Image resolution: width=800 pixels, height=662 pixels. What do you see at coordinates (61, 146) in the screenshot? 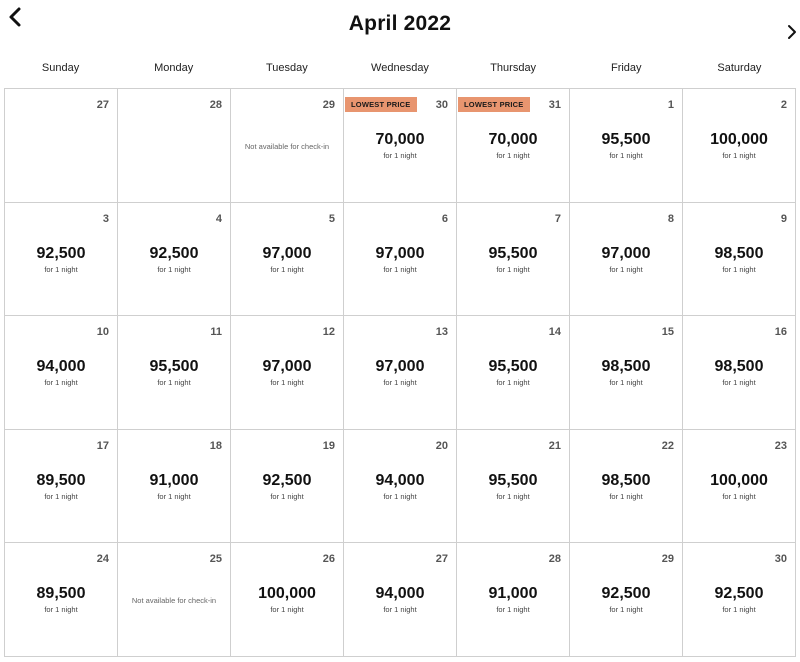
I see `calendar-day-cell: 27` at bounding box center [61, 146].